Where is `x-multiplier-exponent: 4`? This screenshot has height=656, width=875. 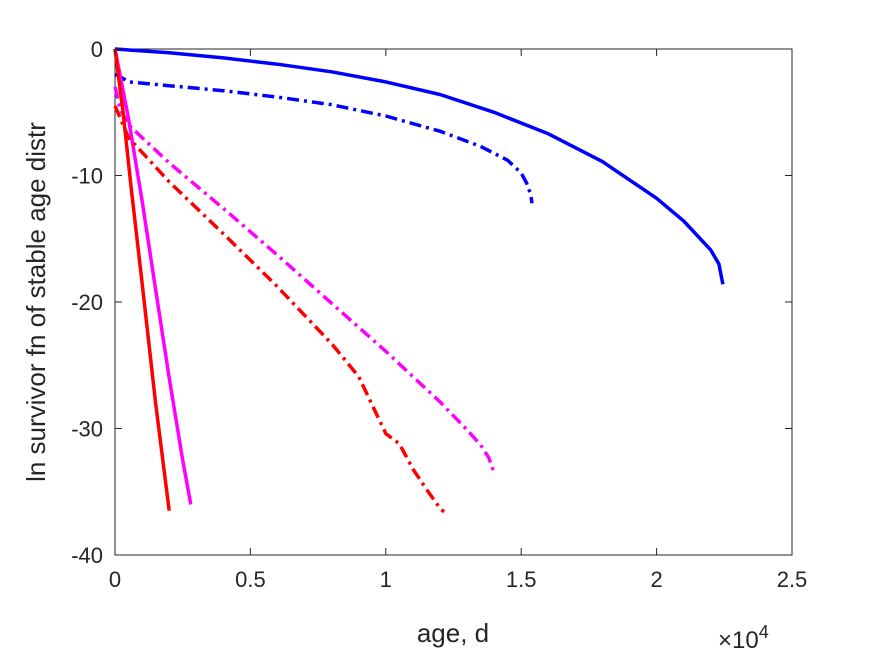 x-multiplier-exponent: 4 is located at coordinates (764, 632).